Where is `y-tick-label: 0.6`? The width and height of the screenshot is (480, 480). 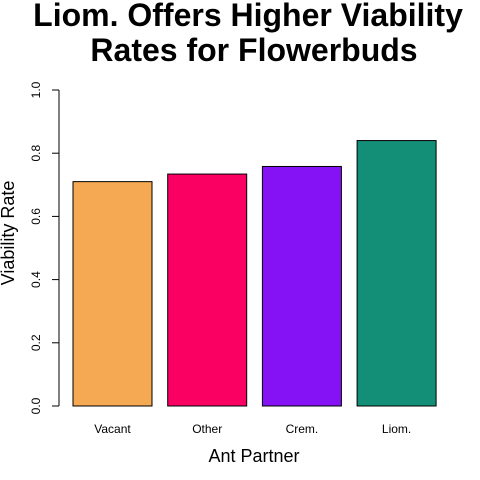
y-tick-label: 0.6 is located at coordinates (36, 216).